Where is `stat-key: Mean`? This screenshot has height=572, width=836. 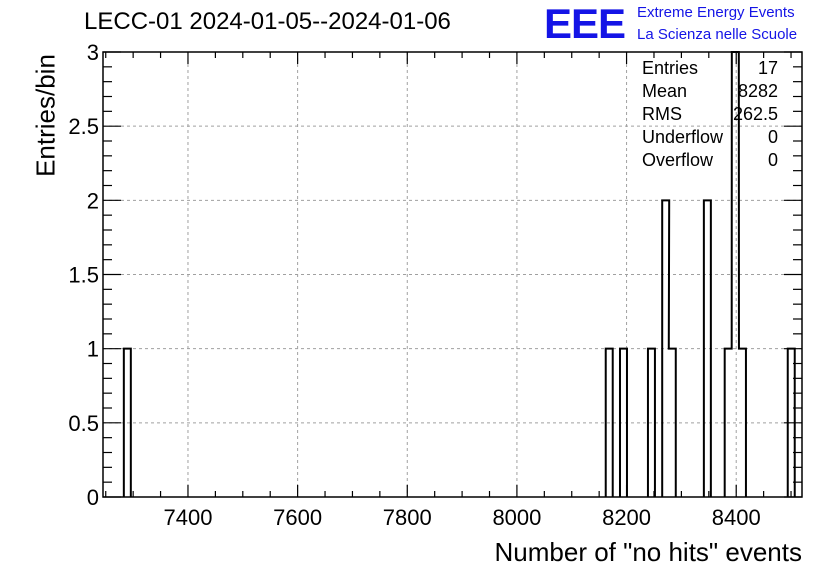
stat-key: Mean is located at coordinates (665, 91).